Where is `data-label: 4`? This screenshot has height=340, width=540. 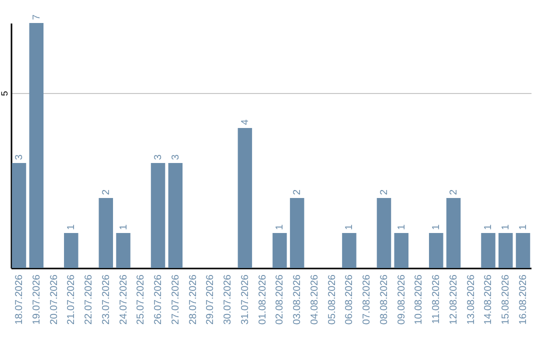
data-label: 4 is located at coordinates (245, 122).